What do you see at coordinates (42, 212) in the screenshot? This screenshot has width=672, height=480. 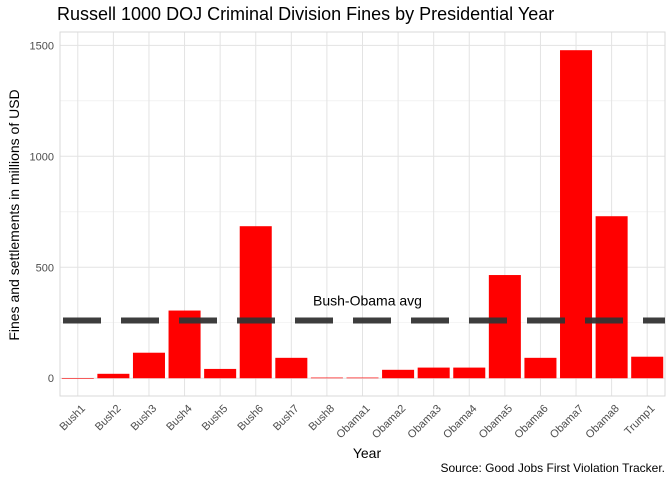 I see `y-axis-ticks: 0 500 1000 1500` at bounding box center [42, 212].